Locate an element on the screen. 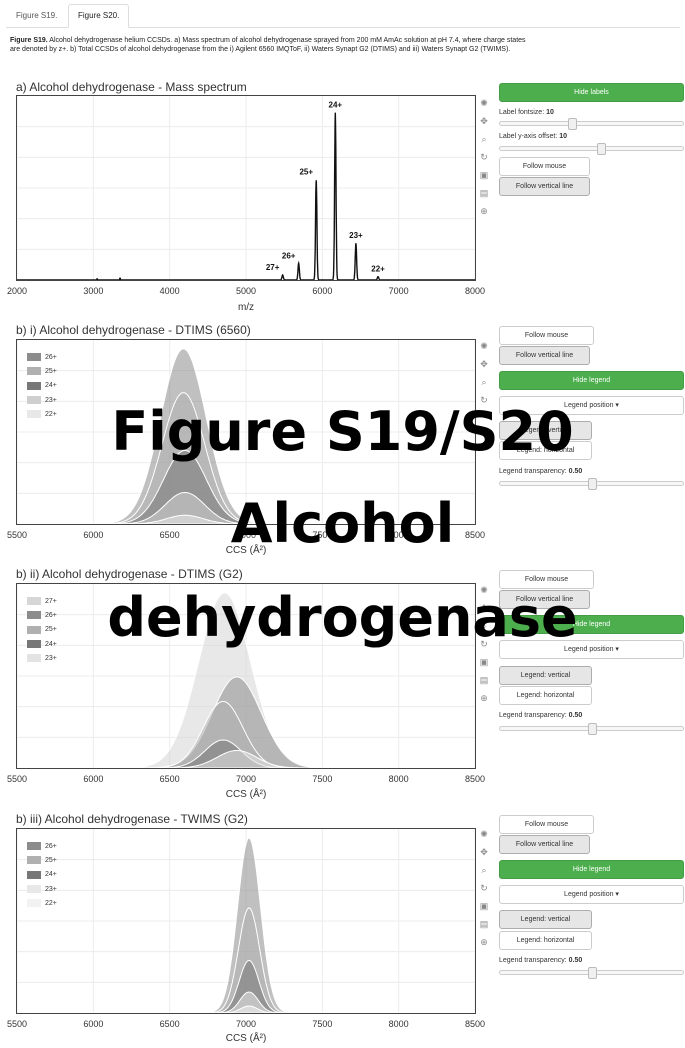  dtims-6560-plot: 26+ 25+ 24+ 23+ 22+ is located at coordinates (246, 432).